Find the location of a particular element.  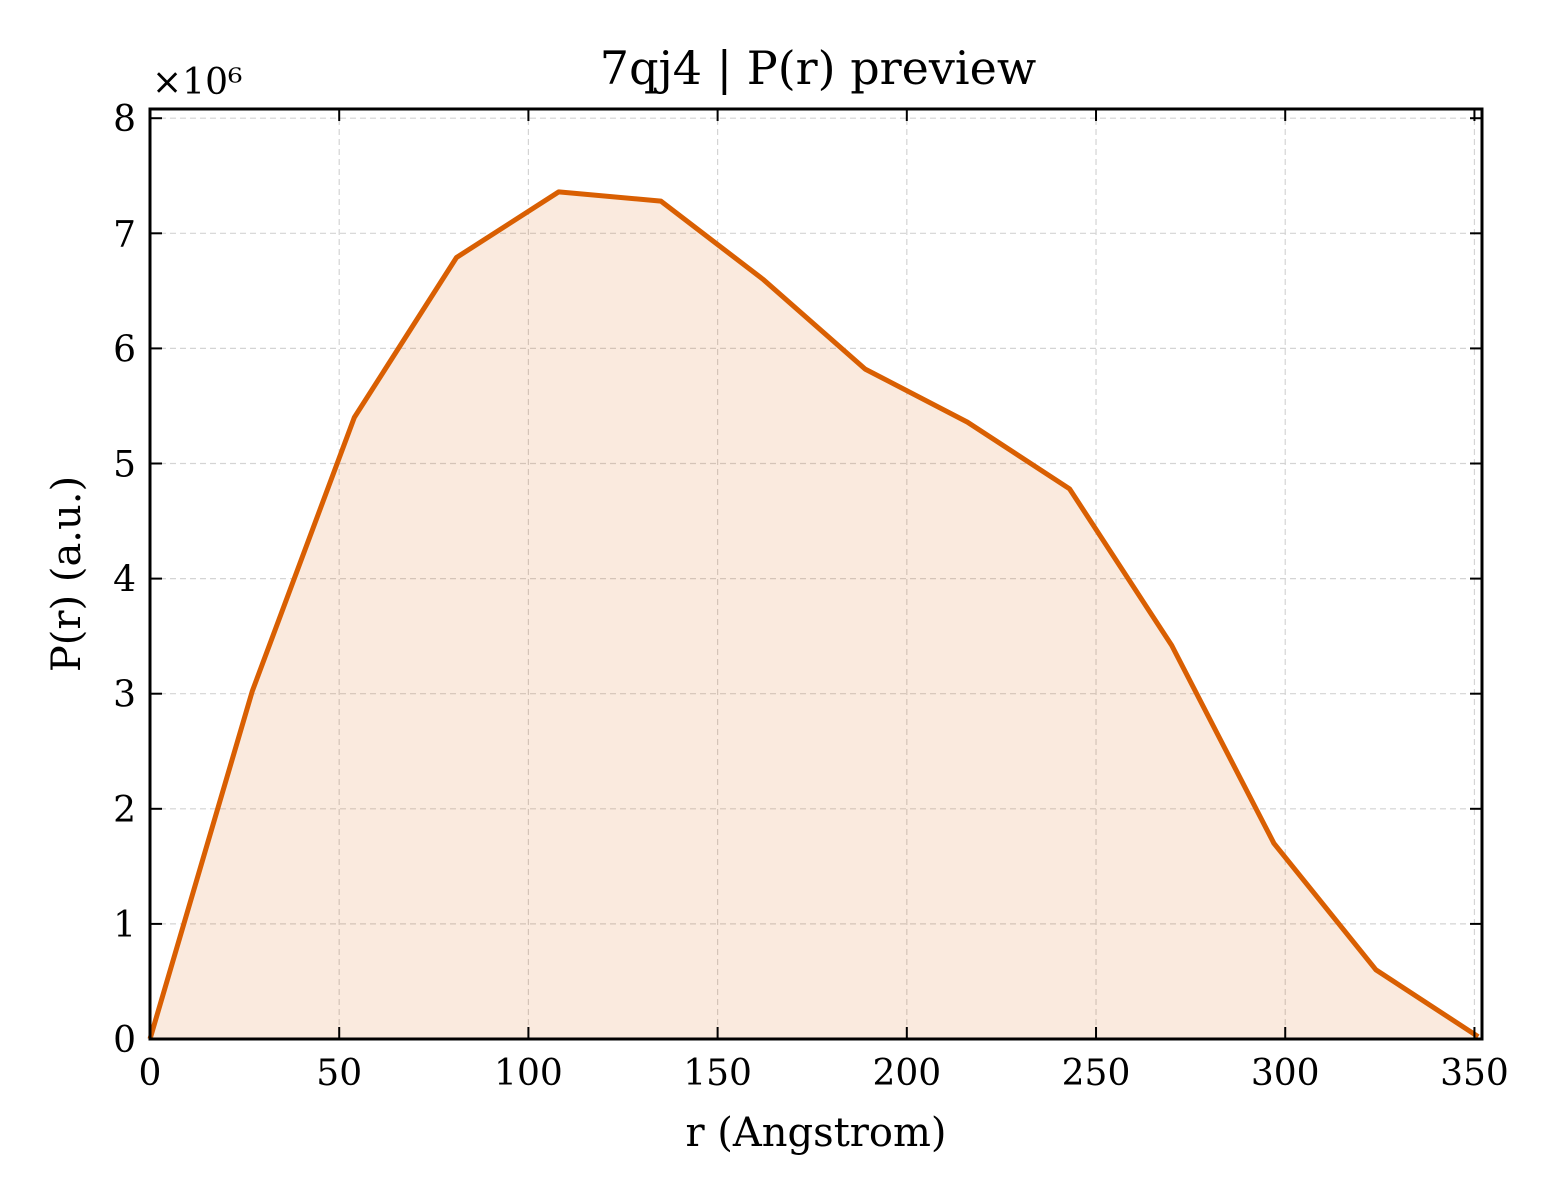

x-tick-label: 250 is located at coordinates (1096, 1073).